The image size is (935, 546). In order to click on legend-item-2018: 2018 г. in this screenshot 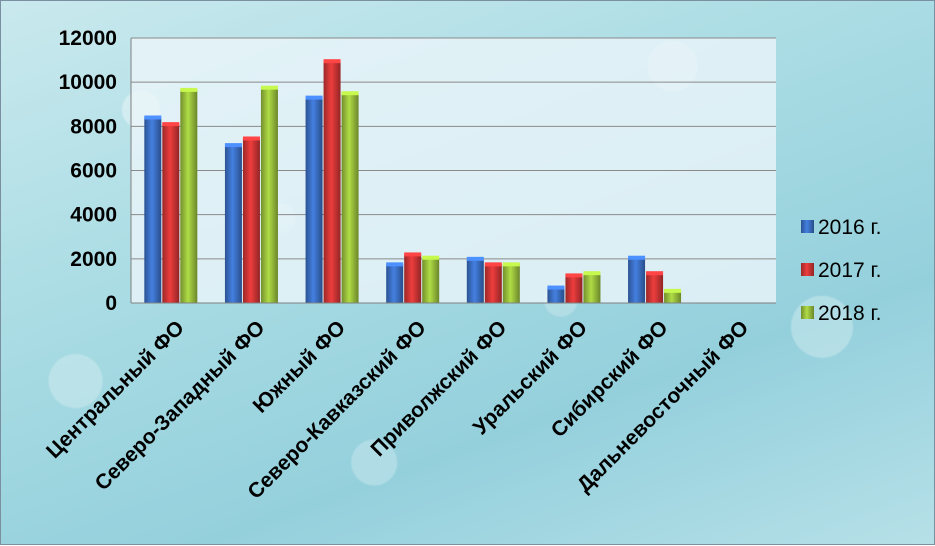, I will do `click(841, 313)`.